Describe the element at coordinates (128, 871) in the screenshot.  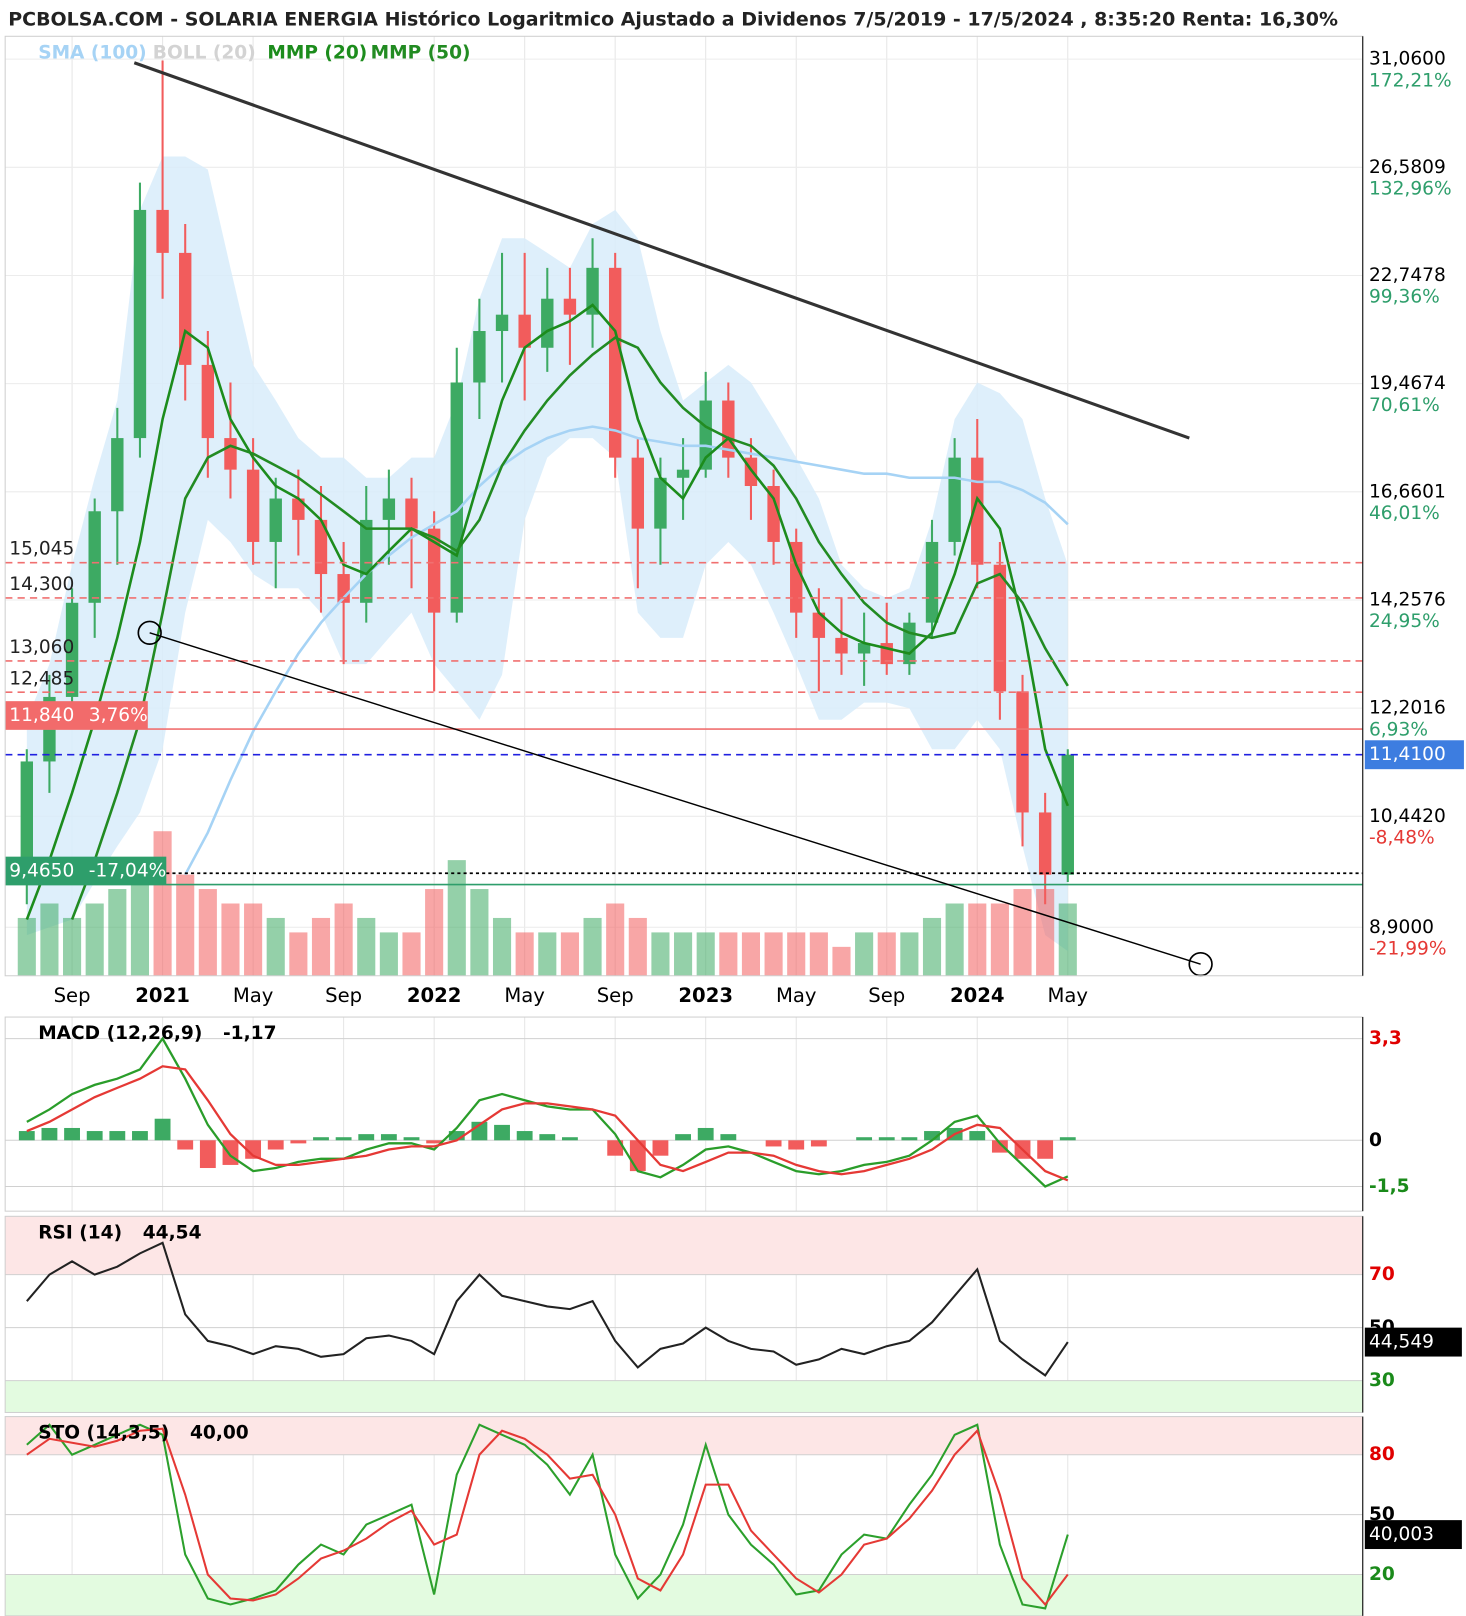
I see `level-change: -17,04%` at that location.